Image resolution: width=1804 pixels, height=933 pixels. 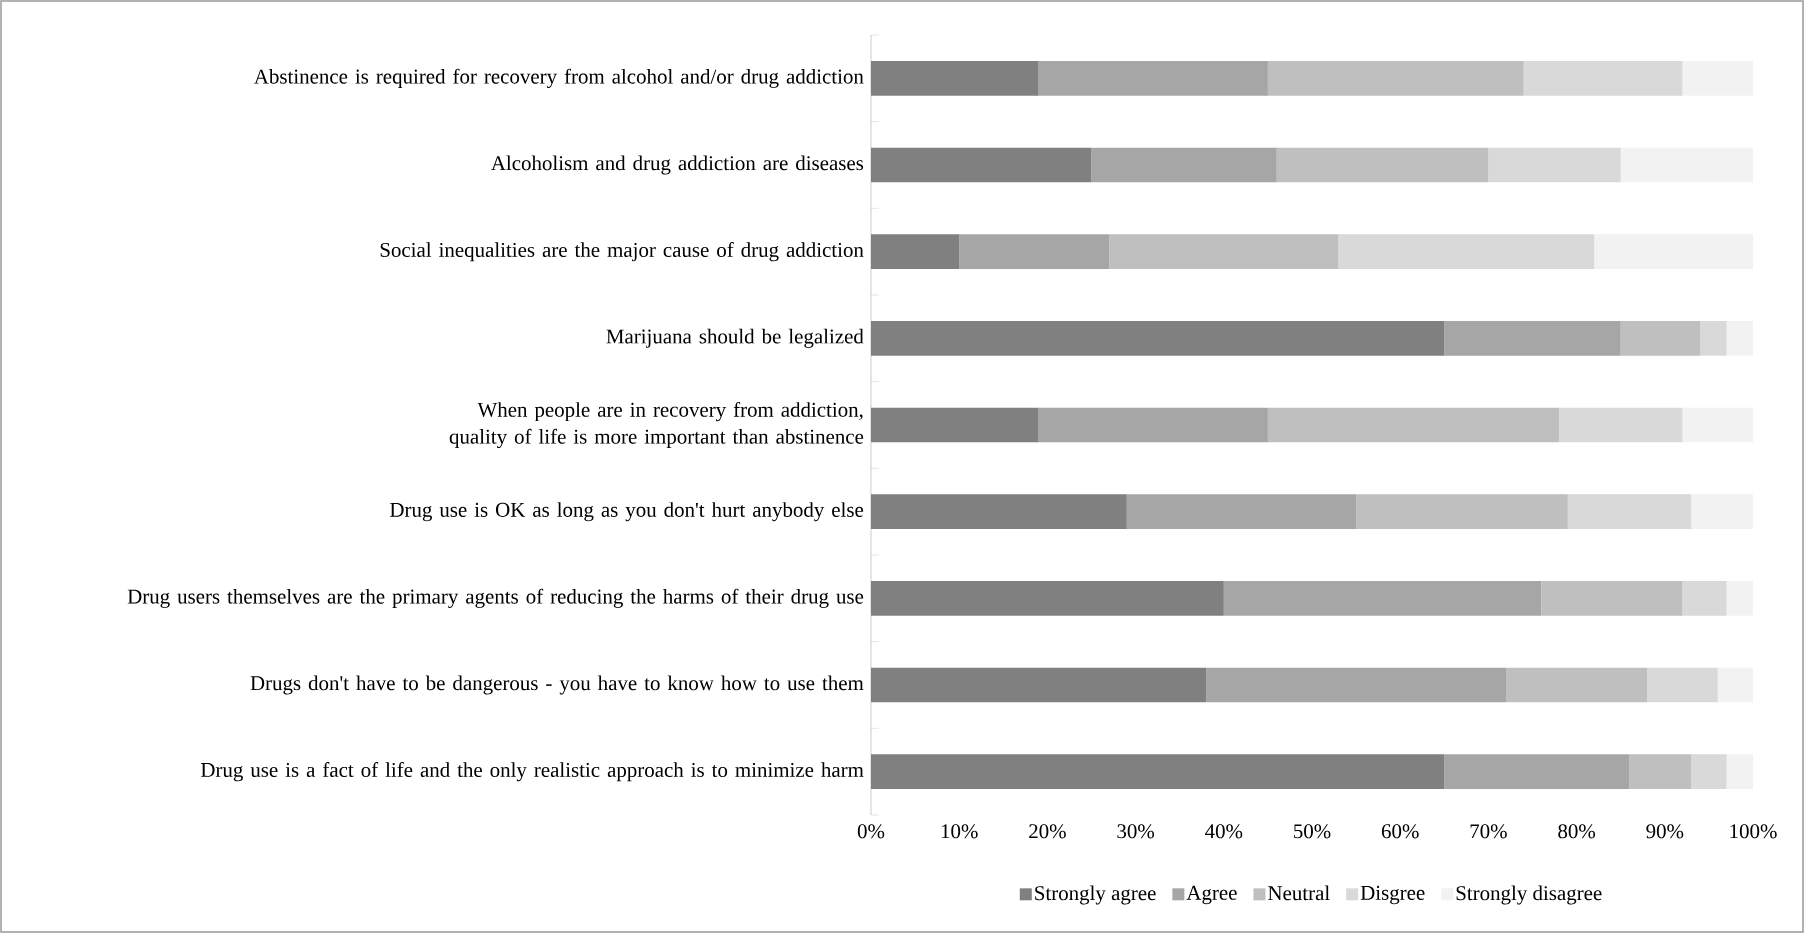 I want to click on x-tick-label: 50%, so click(x=1312, y=831).